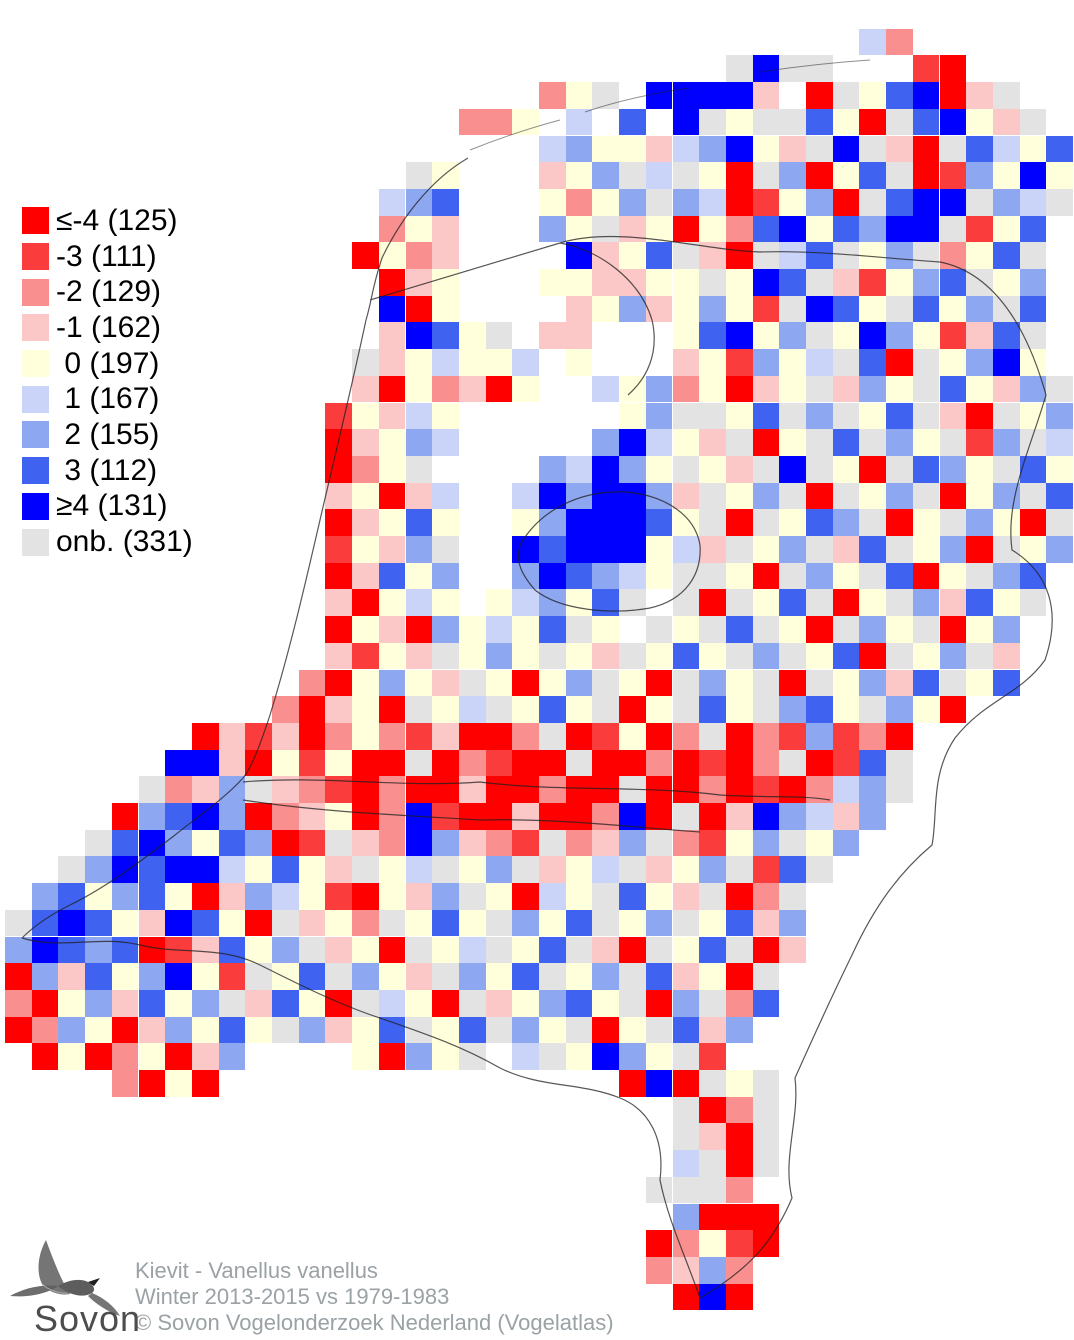 The image size is (1074, 1340). I want to click on legend-item: -3 (111), so click(107, 257).